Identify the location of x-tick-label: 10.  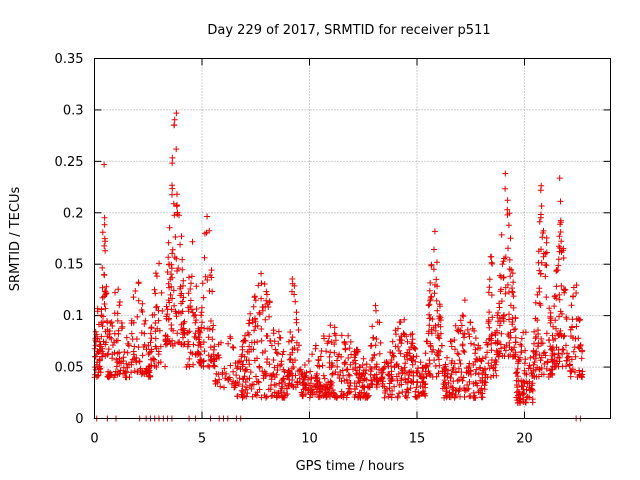
(309, 439).